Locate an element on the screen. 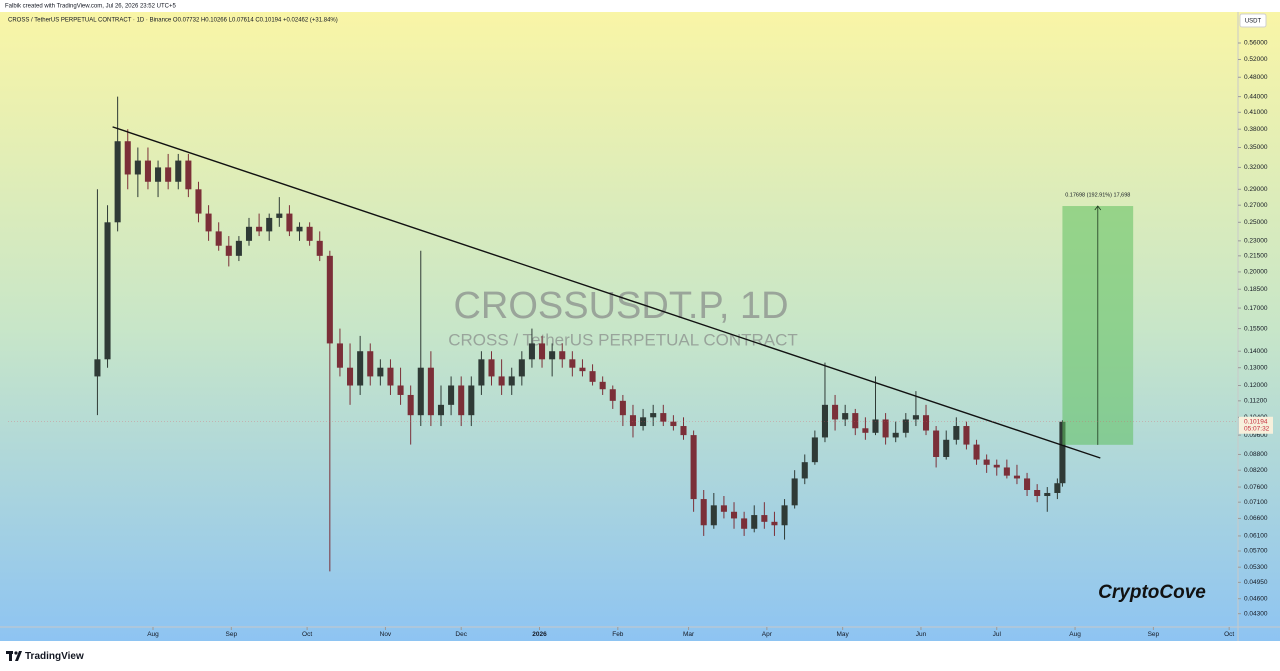 Image resolution: width=1280 pixels, height=671 pixels. y-tick-label: 0.06100 is located at coordinates (1256, 536).